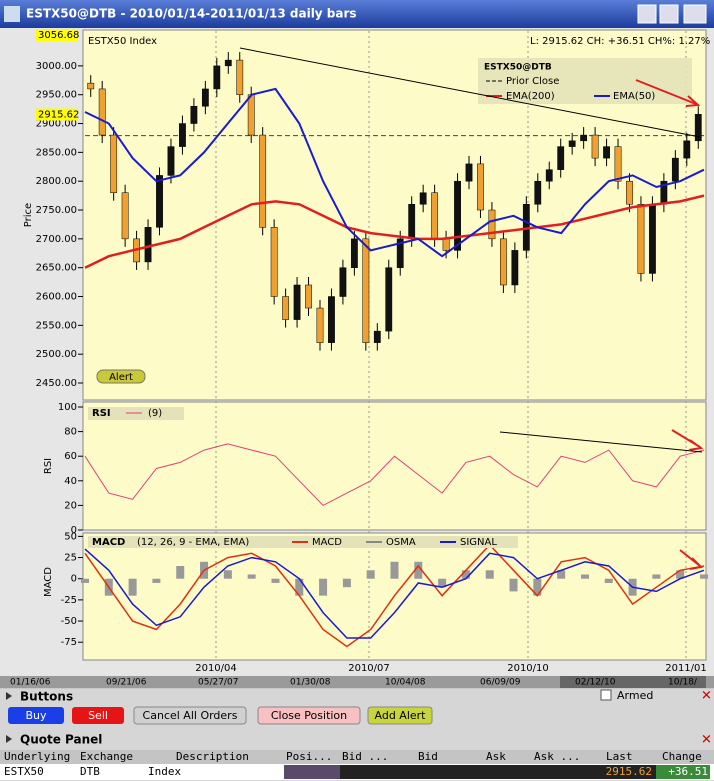 The width and height of the screenshot is (714, 781). What do you see at coordinates (401, 542) in the screenshot?
I see `legend-entry: OSMA` at bounding box center [401, 542].